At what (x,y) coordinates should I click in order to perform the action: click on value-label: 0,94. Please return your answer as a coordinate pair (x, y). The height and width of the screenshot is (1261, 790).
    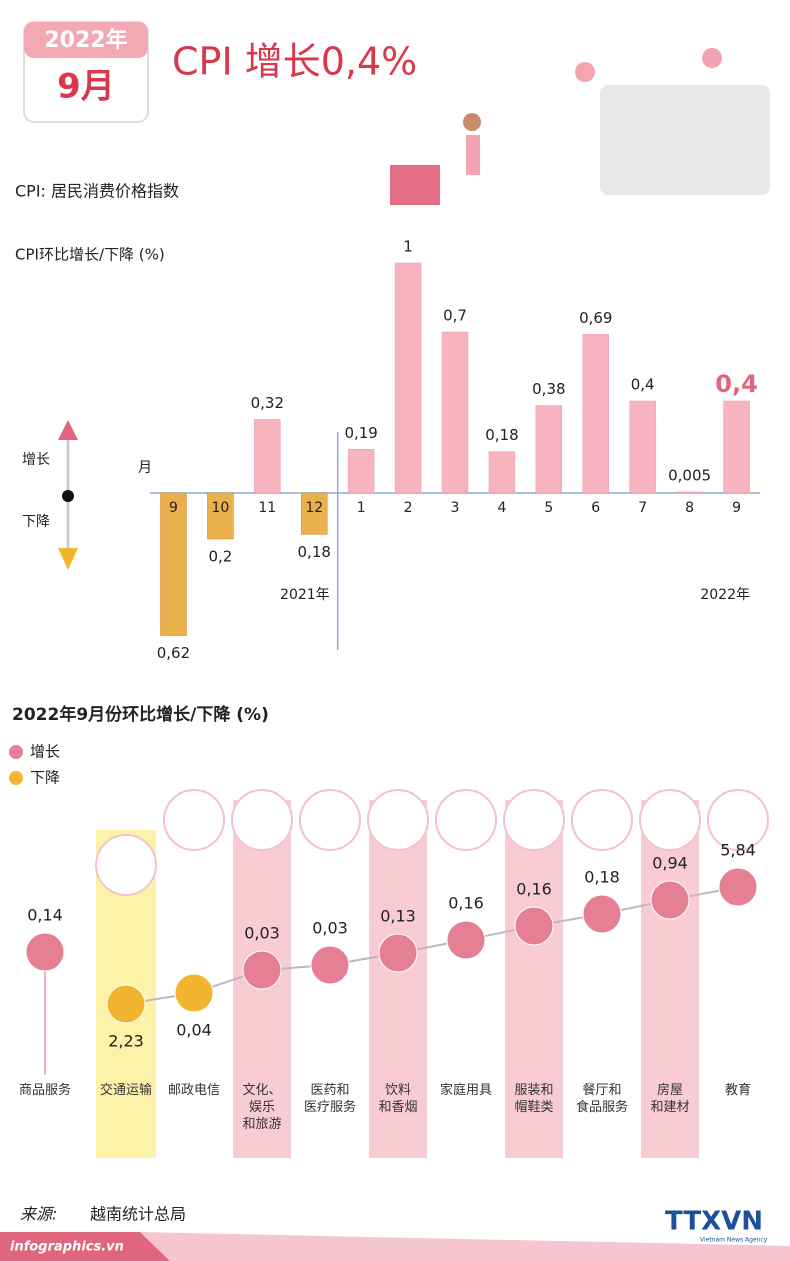
    Looking at the image, I should click on (670, 863).